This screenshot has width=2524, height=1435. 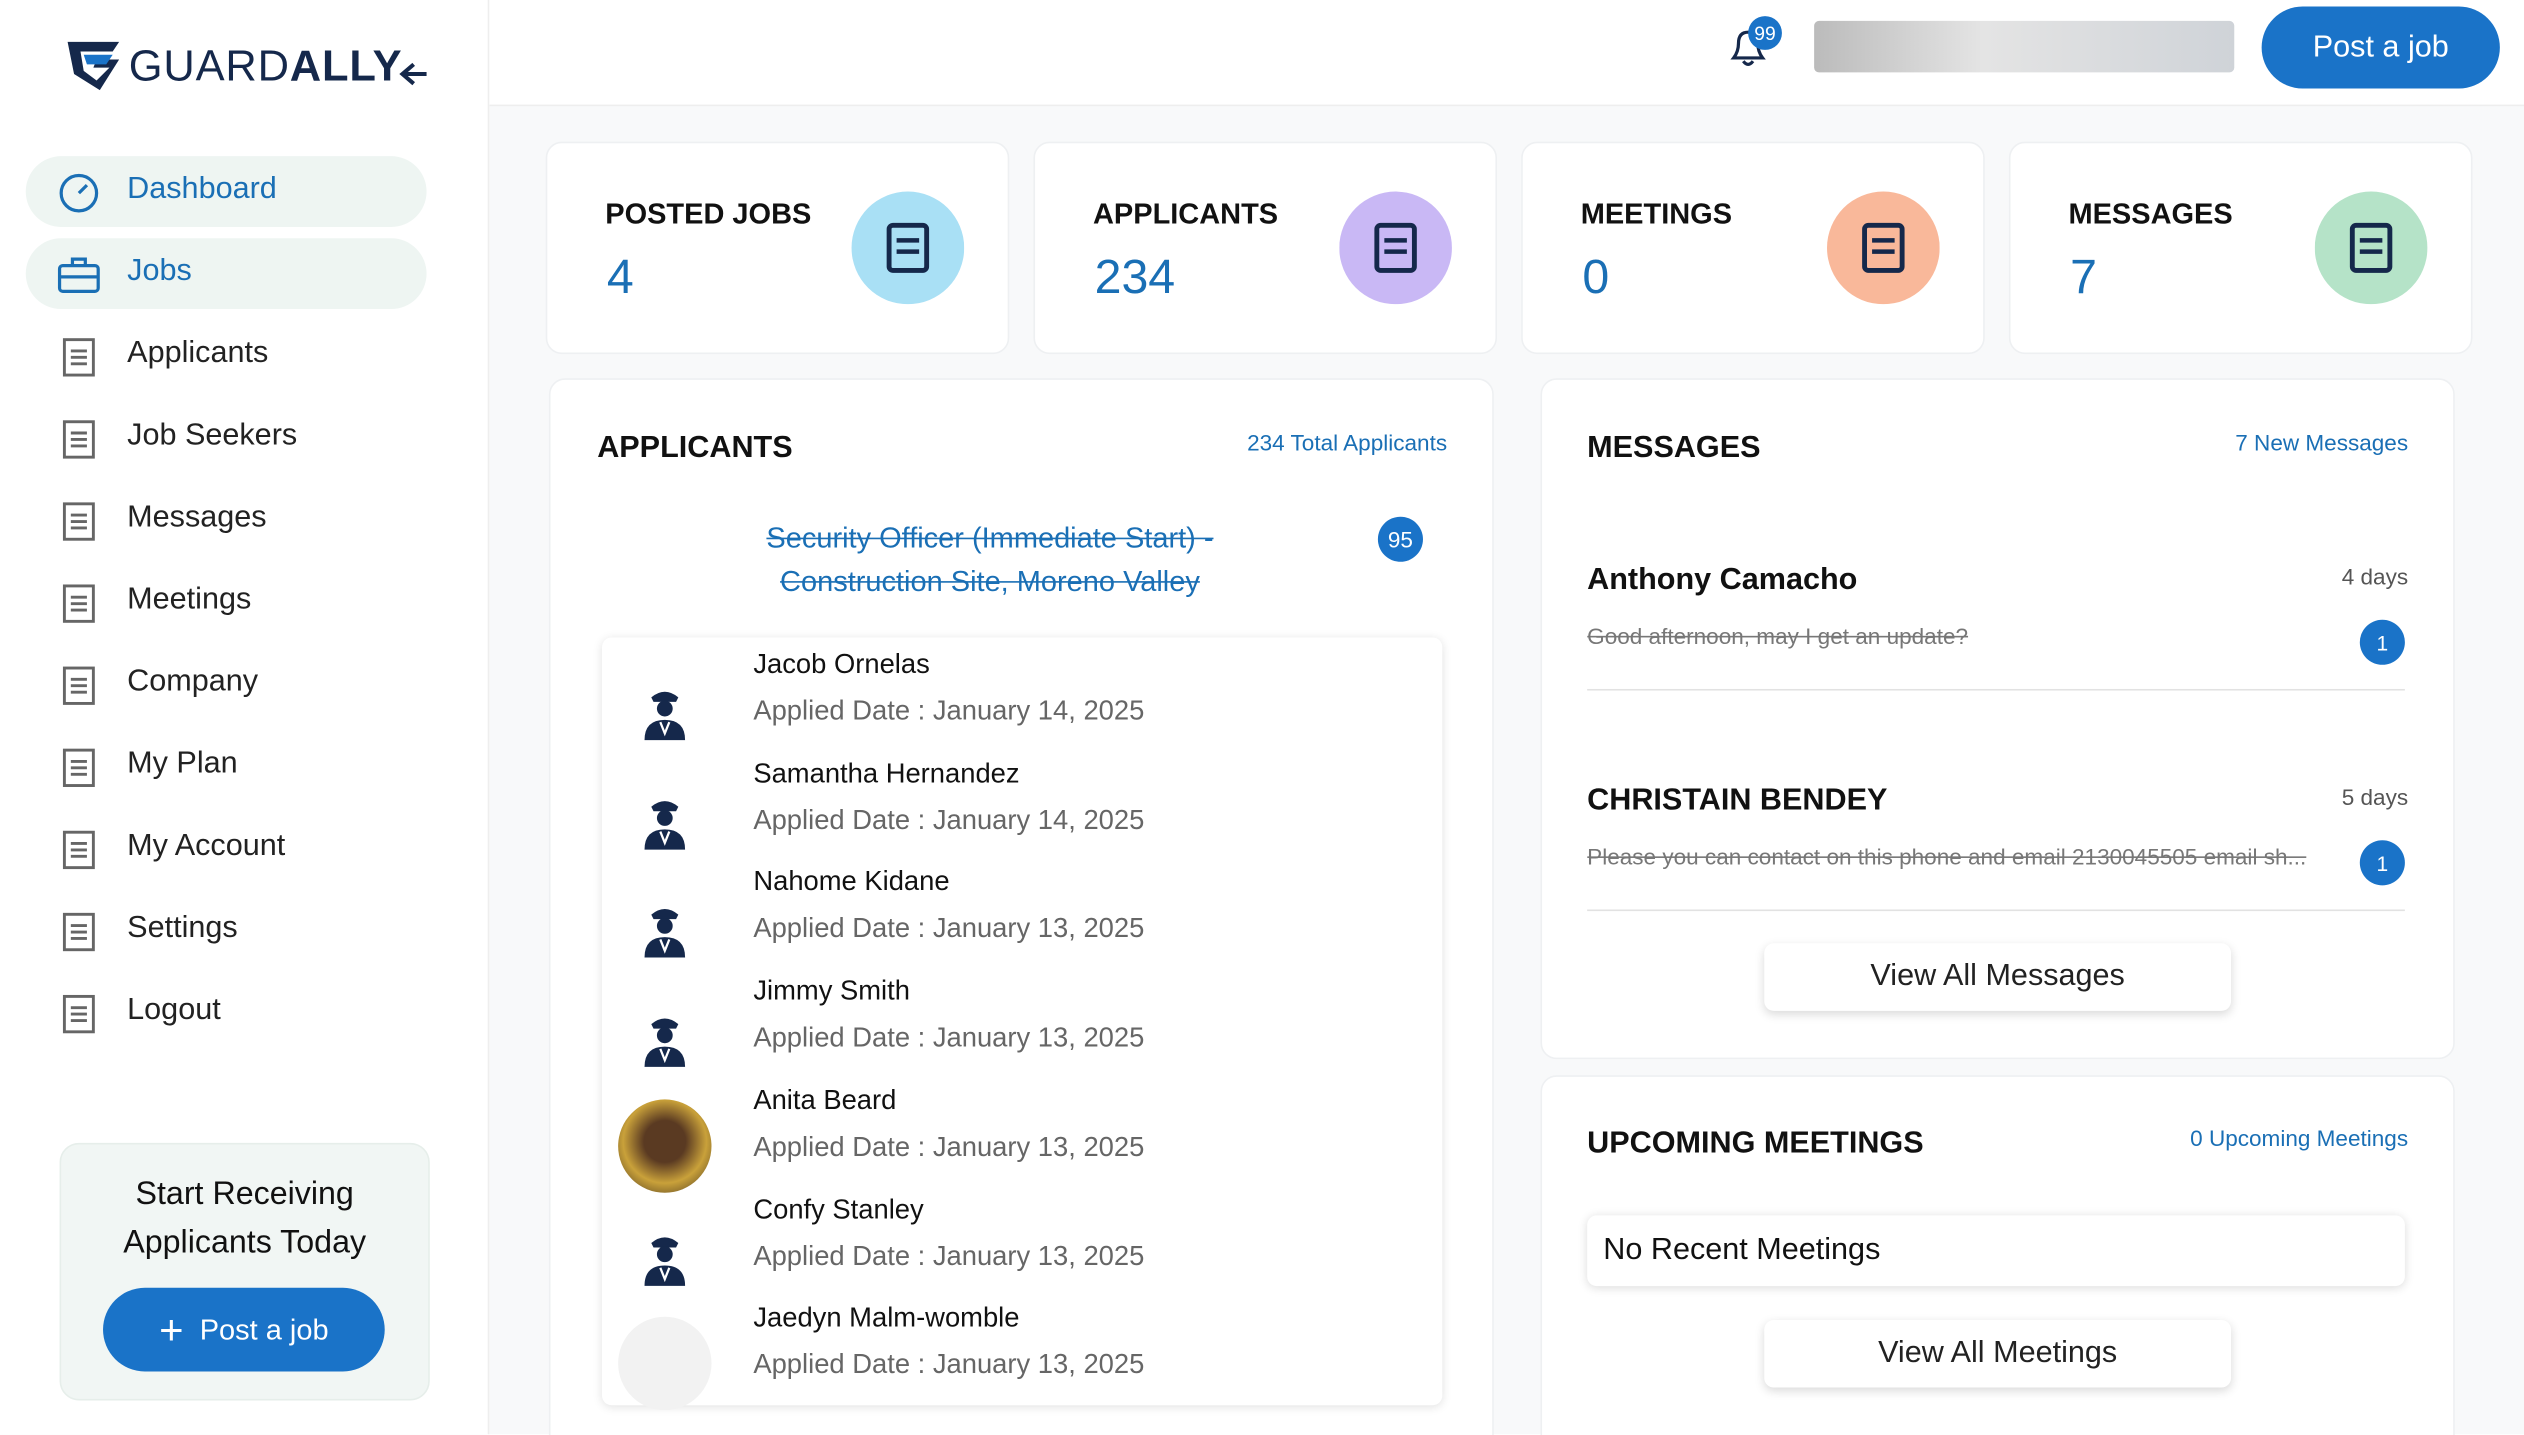 What do you see at coordinates (189, 599) in the screenshot?
I see `nav-item: Meetings` at bounding box center [189, 599].